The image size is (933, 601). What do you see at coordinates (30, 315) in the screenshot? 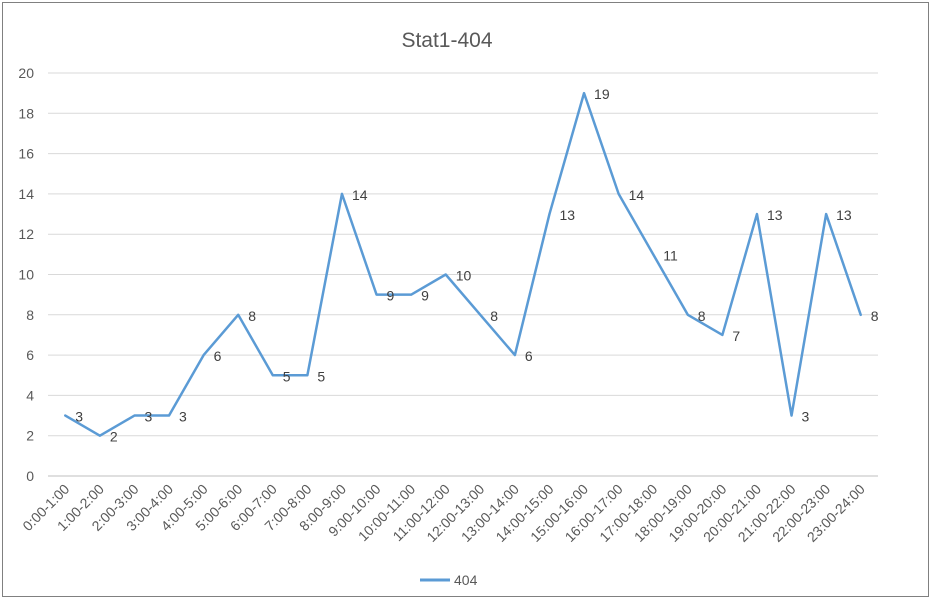
I see `y-tick-label: 8` at bounding box center [30, 315].